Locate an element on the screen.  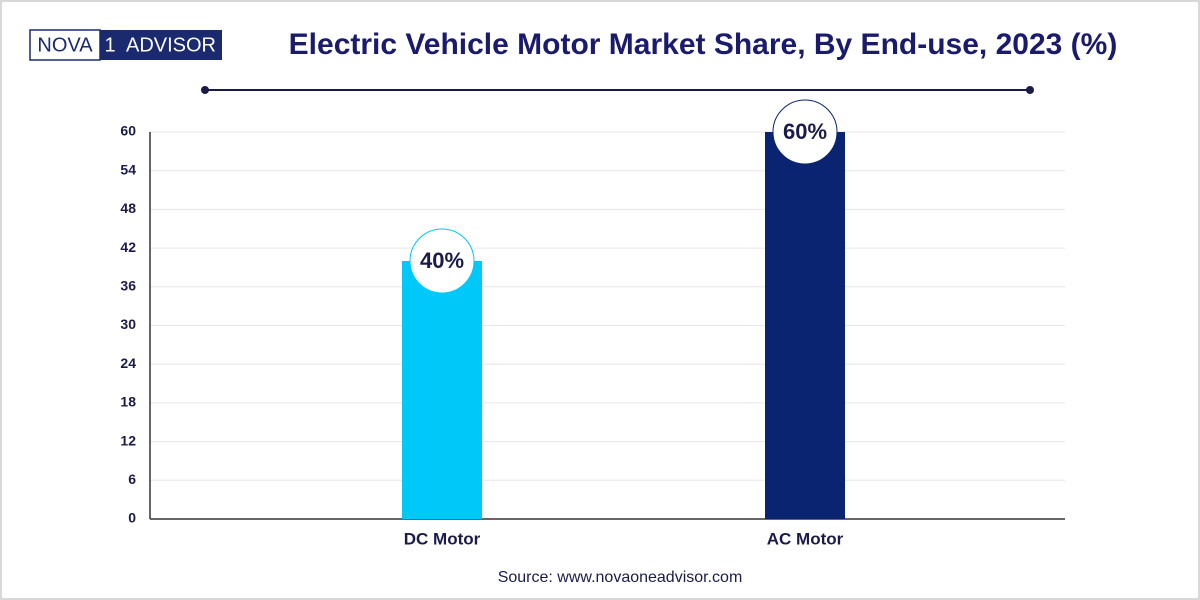
source: Source: www.novaoneadvisor.com is located at coordinates (620, 577).